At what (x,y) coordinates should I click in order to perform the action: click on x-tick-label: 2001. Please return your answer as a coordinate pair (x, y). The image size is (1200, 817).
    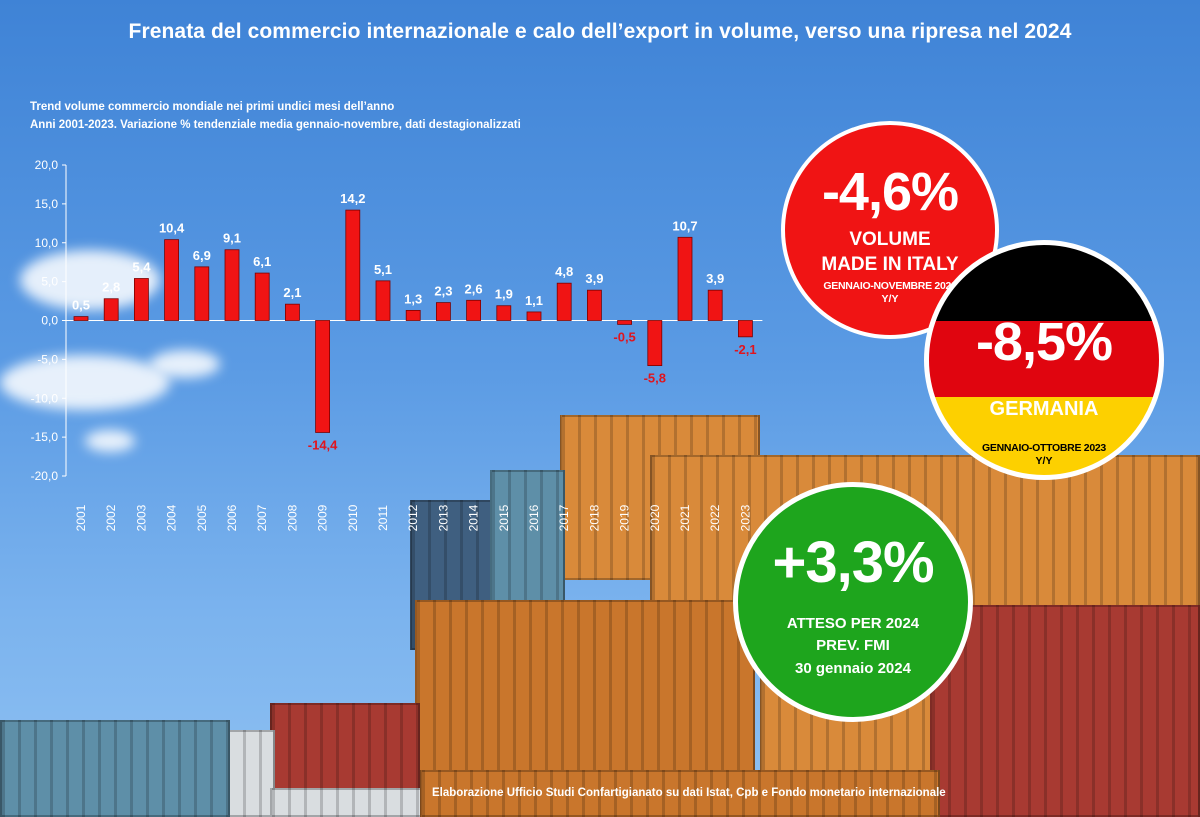
    Looking at the image, I should click on (81, 517).